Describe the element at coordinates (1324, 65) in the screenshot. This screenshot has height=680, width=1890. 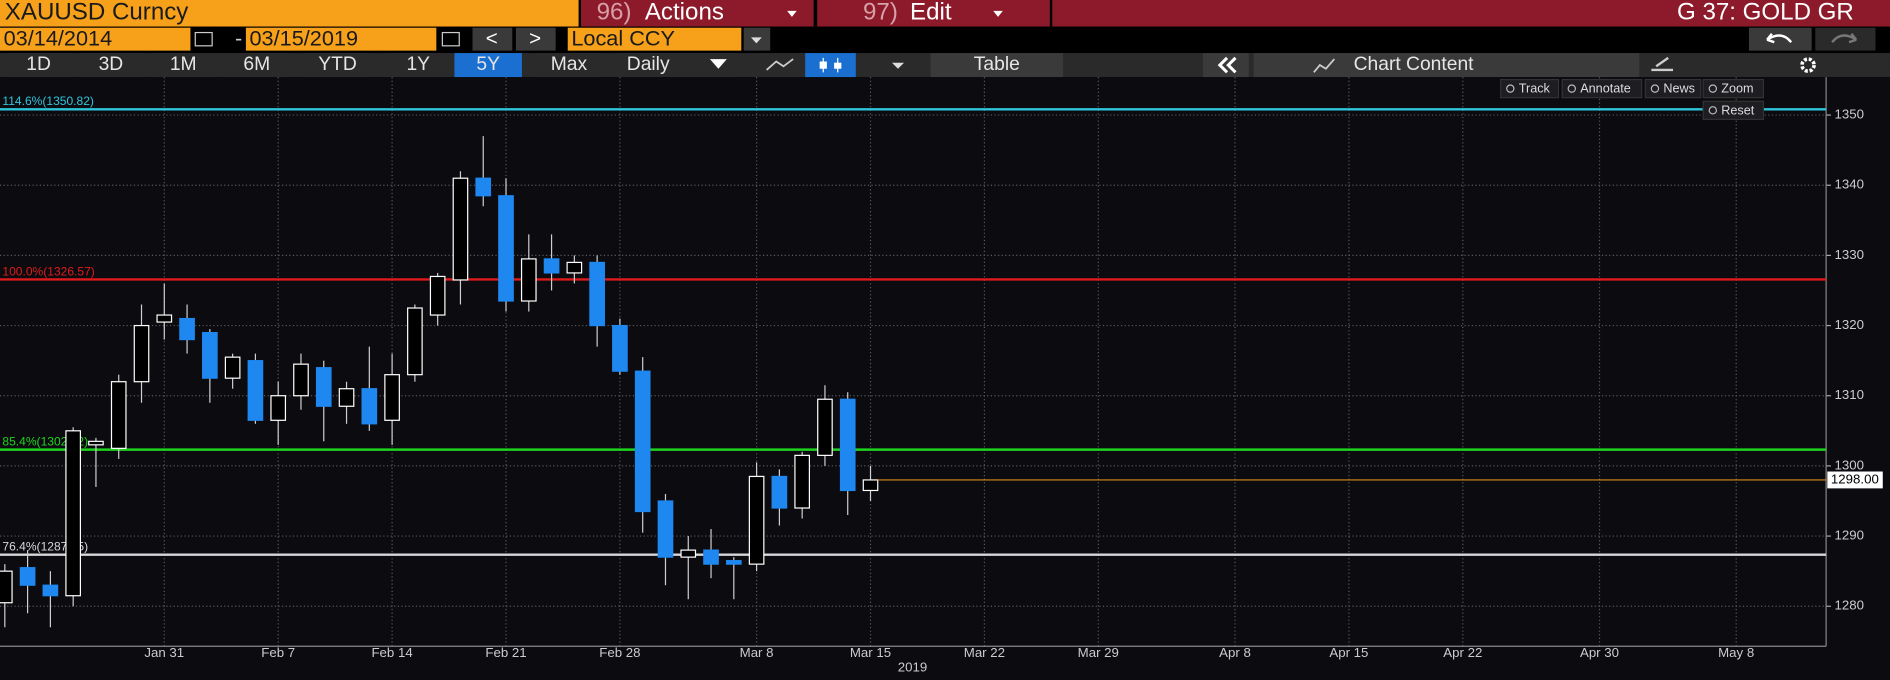
I see `chart-content-icon` at that location.